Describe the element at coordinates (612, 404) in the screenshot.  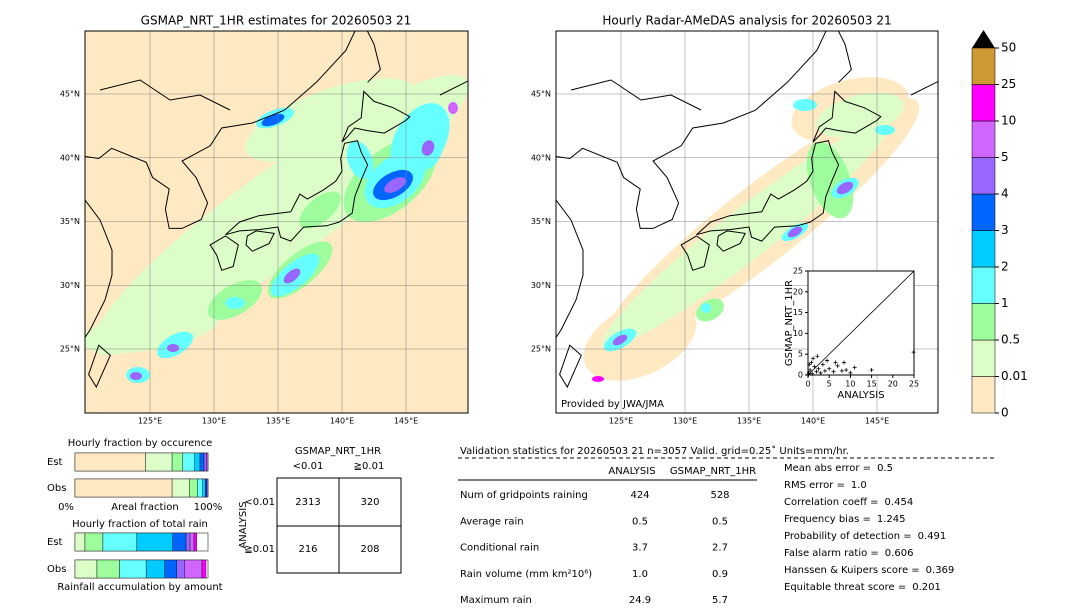
I see `credit: Provided by JWA/JMA` at that location.